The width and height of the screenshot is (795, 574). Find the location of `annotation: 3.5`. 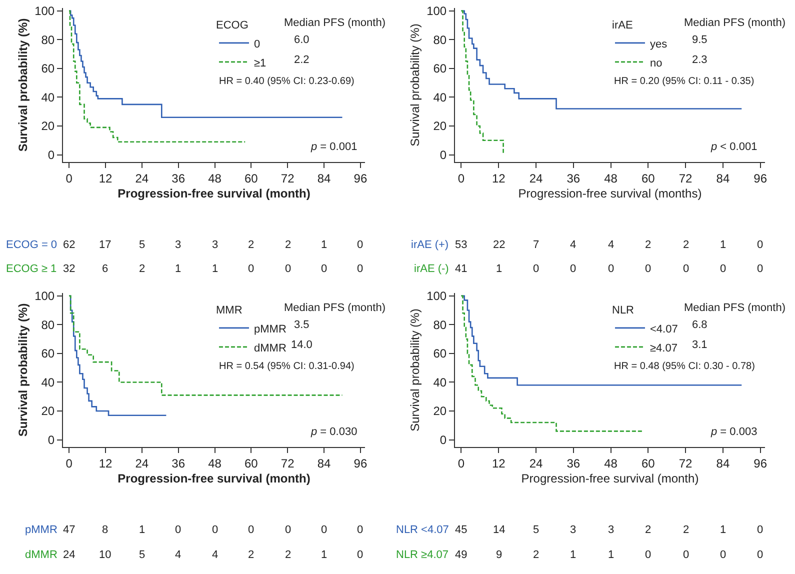

annotation: 3.5 is located at coordinates (302, 325).